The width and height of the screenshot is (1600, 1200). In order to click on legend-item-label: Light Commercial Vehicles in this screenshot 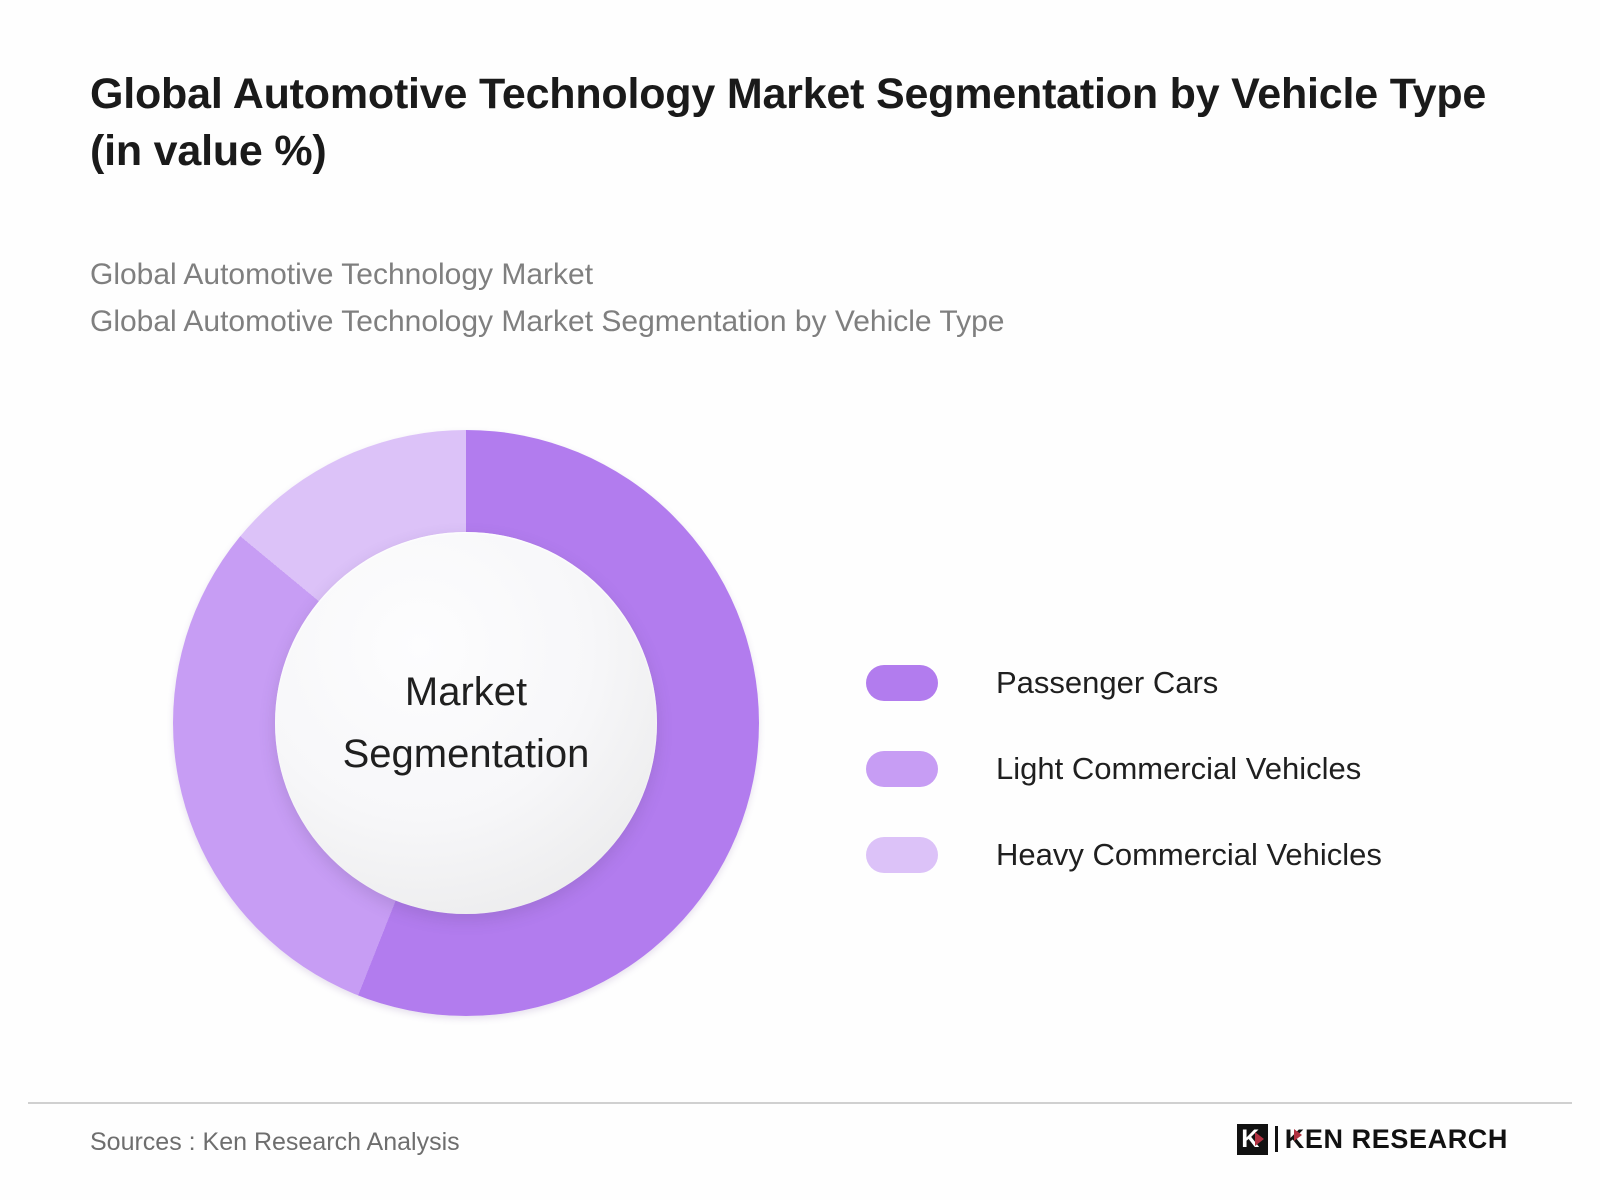, I will do `click(1179, 768)`.